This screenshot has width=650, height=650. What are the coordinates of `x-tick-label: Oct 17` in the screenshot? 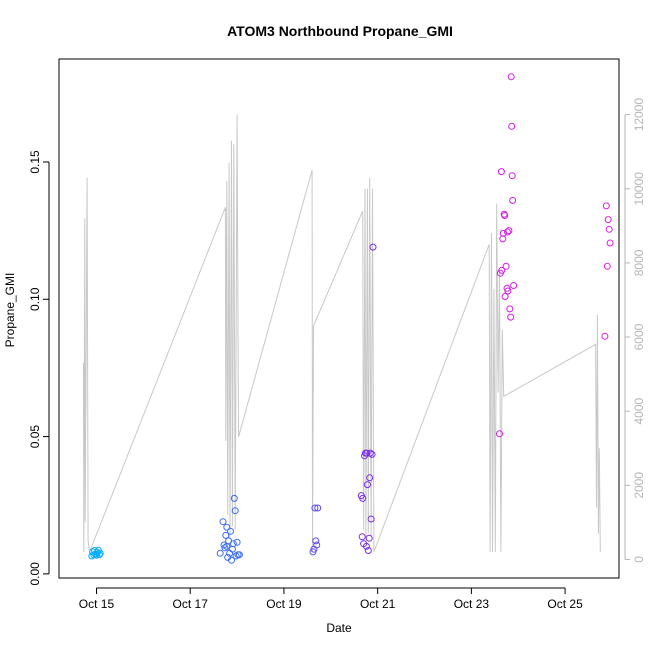 It's located at (191, 604).